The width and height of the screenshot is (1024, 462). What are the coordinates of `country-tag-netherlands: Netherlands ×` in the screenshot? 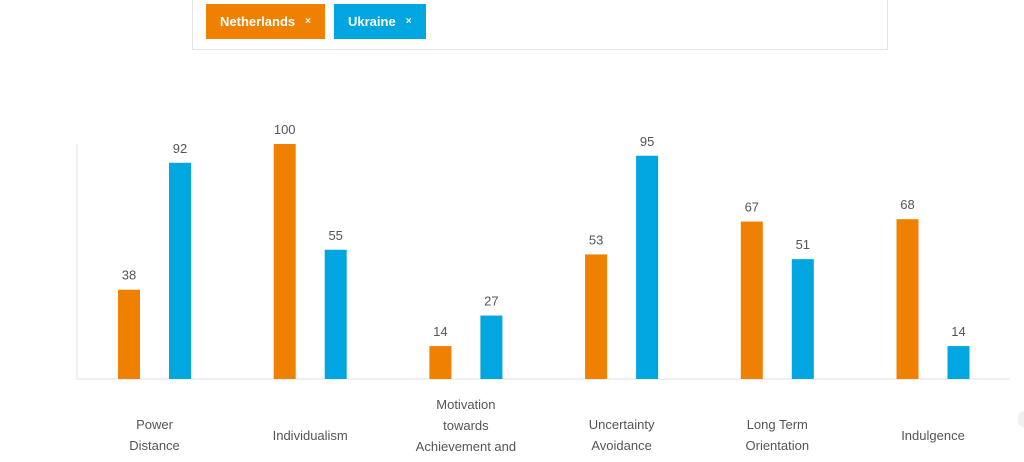 It's located at (265, 21).